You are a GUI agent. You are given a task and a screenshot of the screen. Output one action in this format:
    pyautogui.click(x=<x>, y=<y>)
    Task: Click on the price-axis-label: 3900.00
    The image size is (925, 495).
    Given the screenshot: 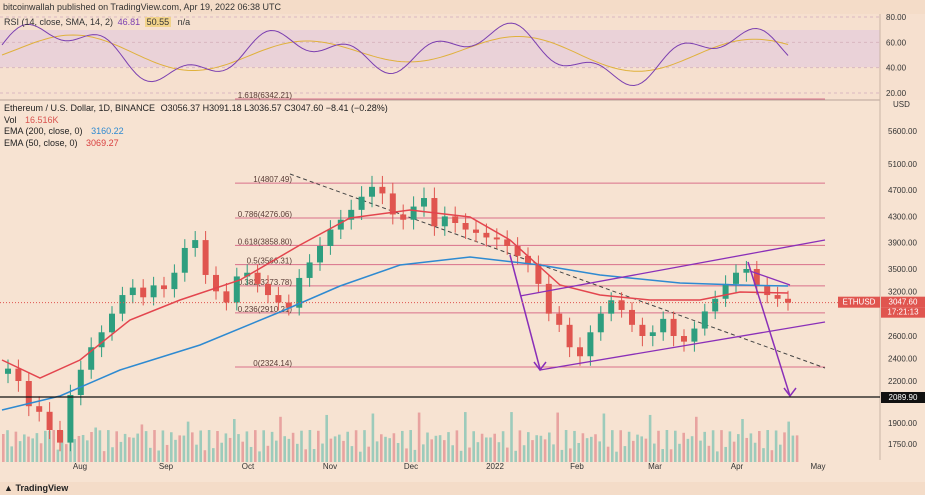 What is the action you would take?
    pyautogui.click(x=902, y=243)
    